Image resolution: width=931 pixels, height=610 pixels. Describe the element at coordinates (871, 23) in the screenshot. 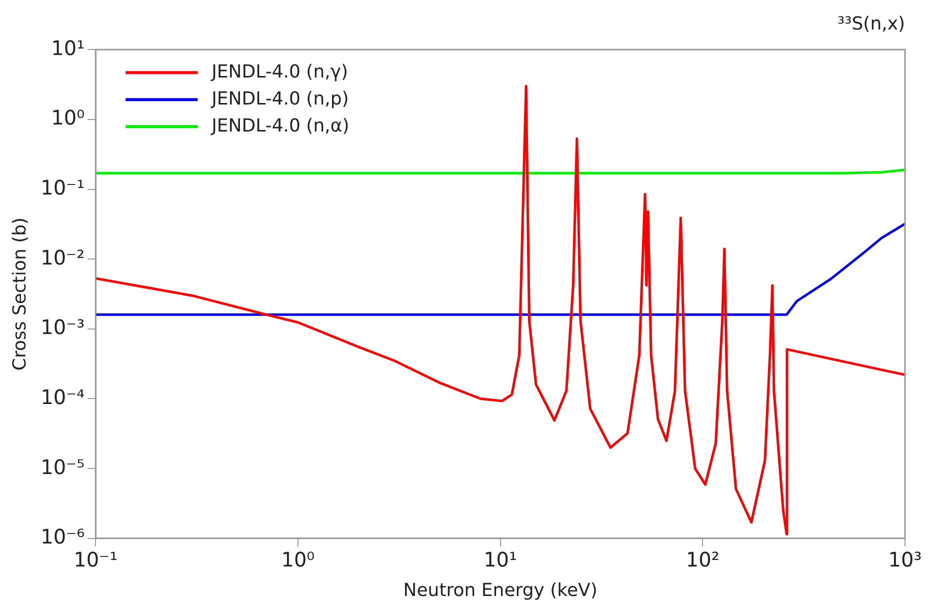

I see `chart-title: ³³S(n,x)` at that location.